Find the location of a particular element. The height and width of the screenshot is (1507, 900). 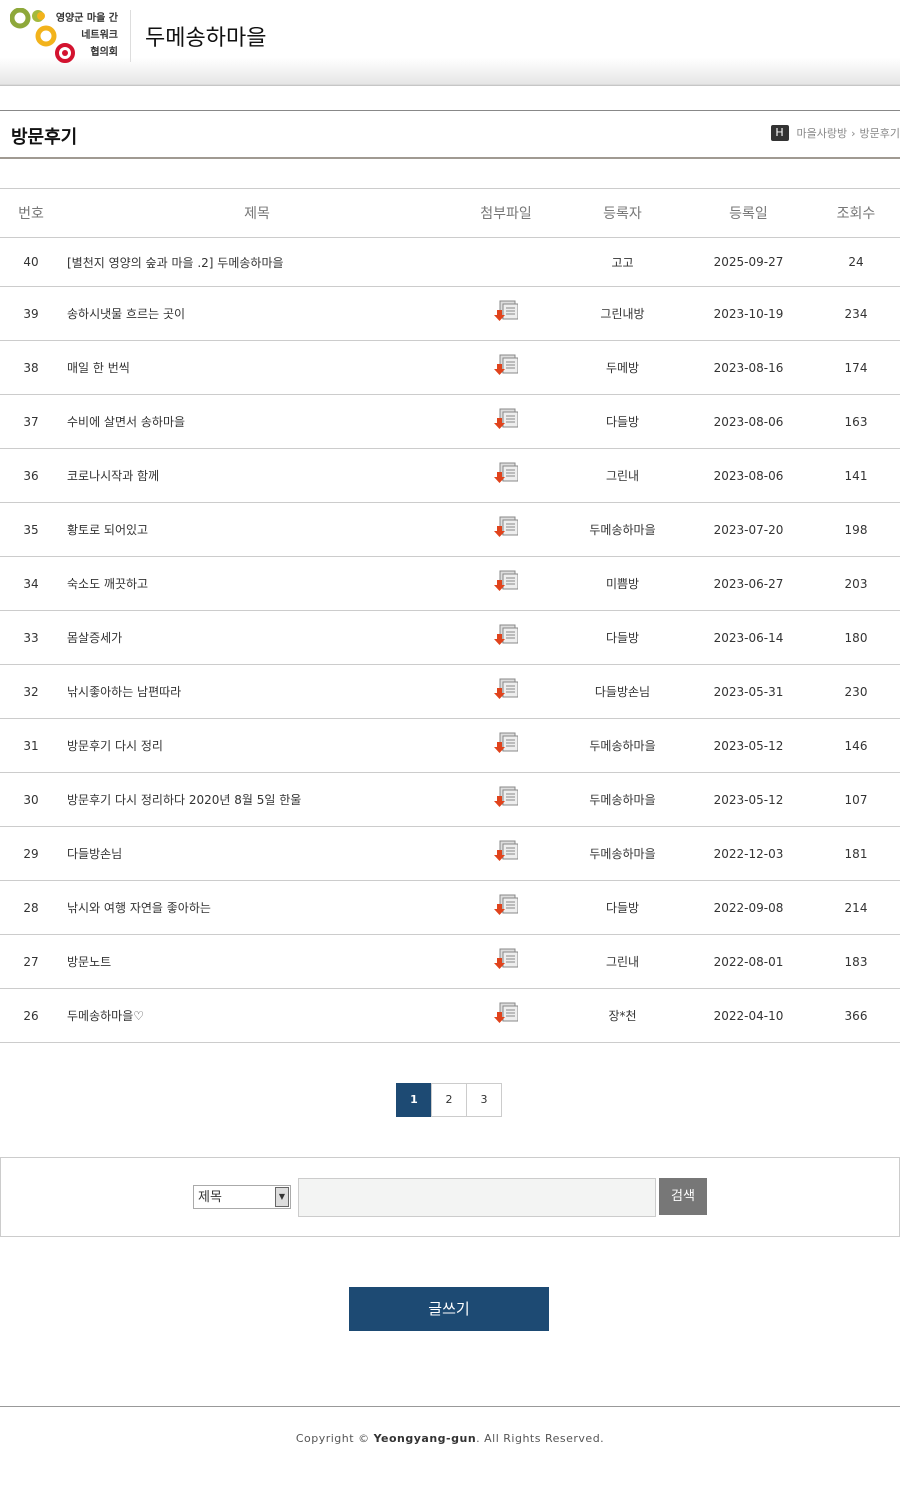

cell: 24 is located at coordinates (856, 262).